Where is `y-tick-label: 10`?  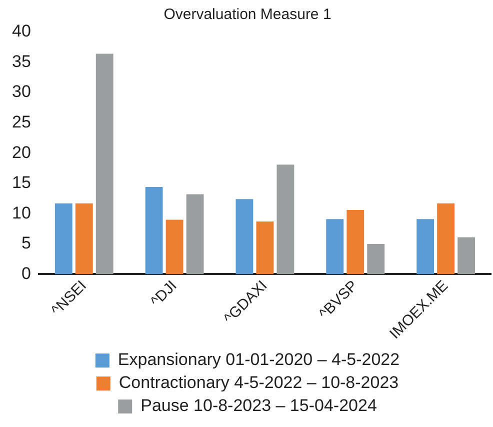 y-tick-label: 10 is located at coordinates (21, 212).